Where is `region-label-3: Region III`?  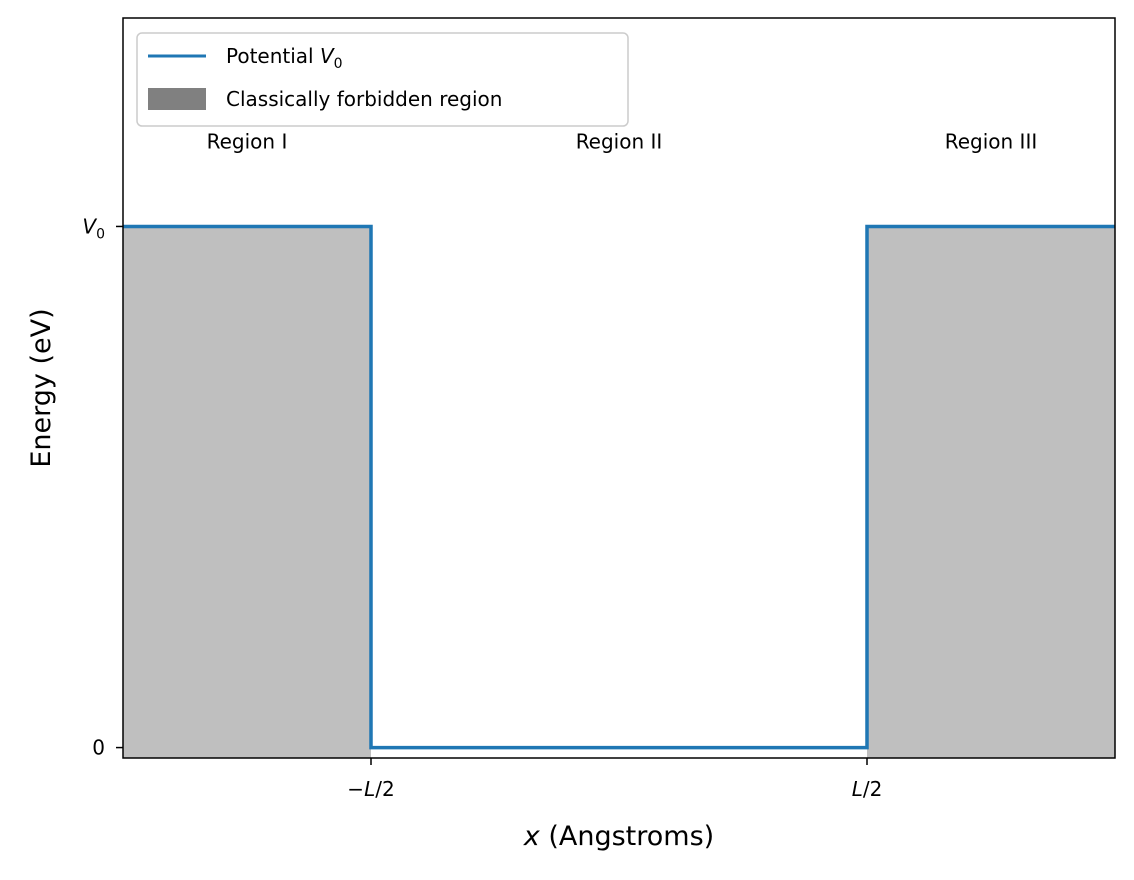 region-label-3: Region III is located at coordinates (991, 141).